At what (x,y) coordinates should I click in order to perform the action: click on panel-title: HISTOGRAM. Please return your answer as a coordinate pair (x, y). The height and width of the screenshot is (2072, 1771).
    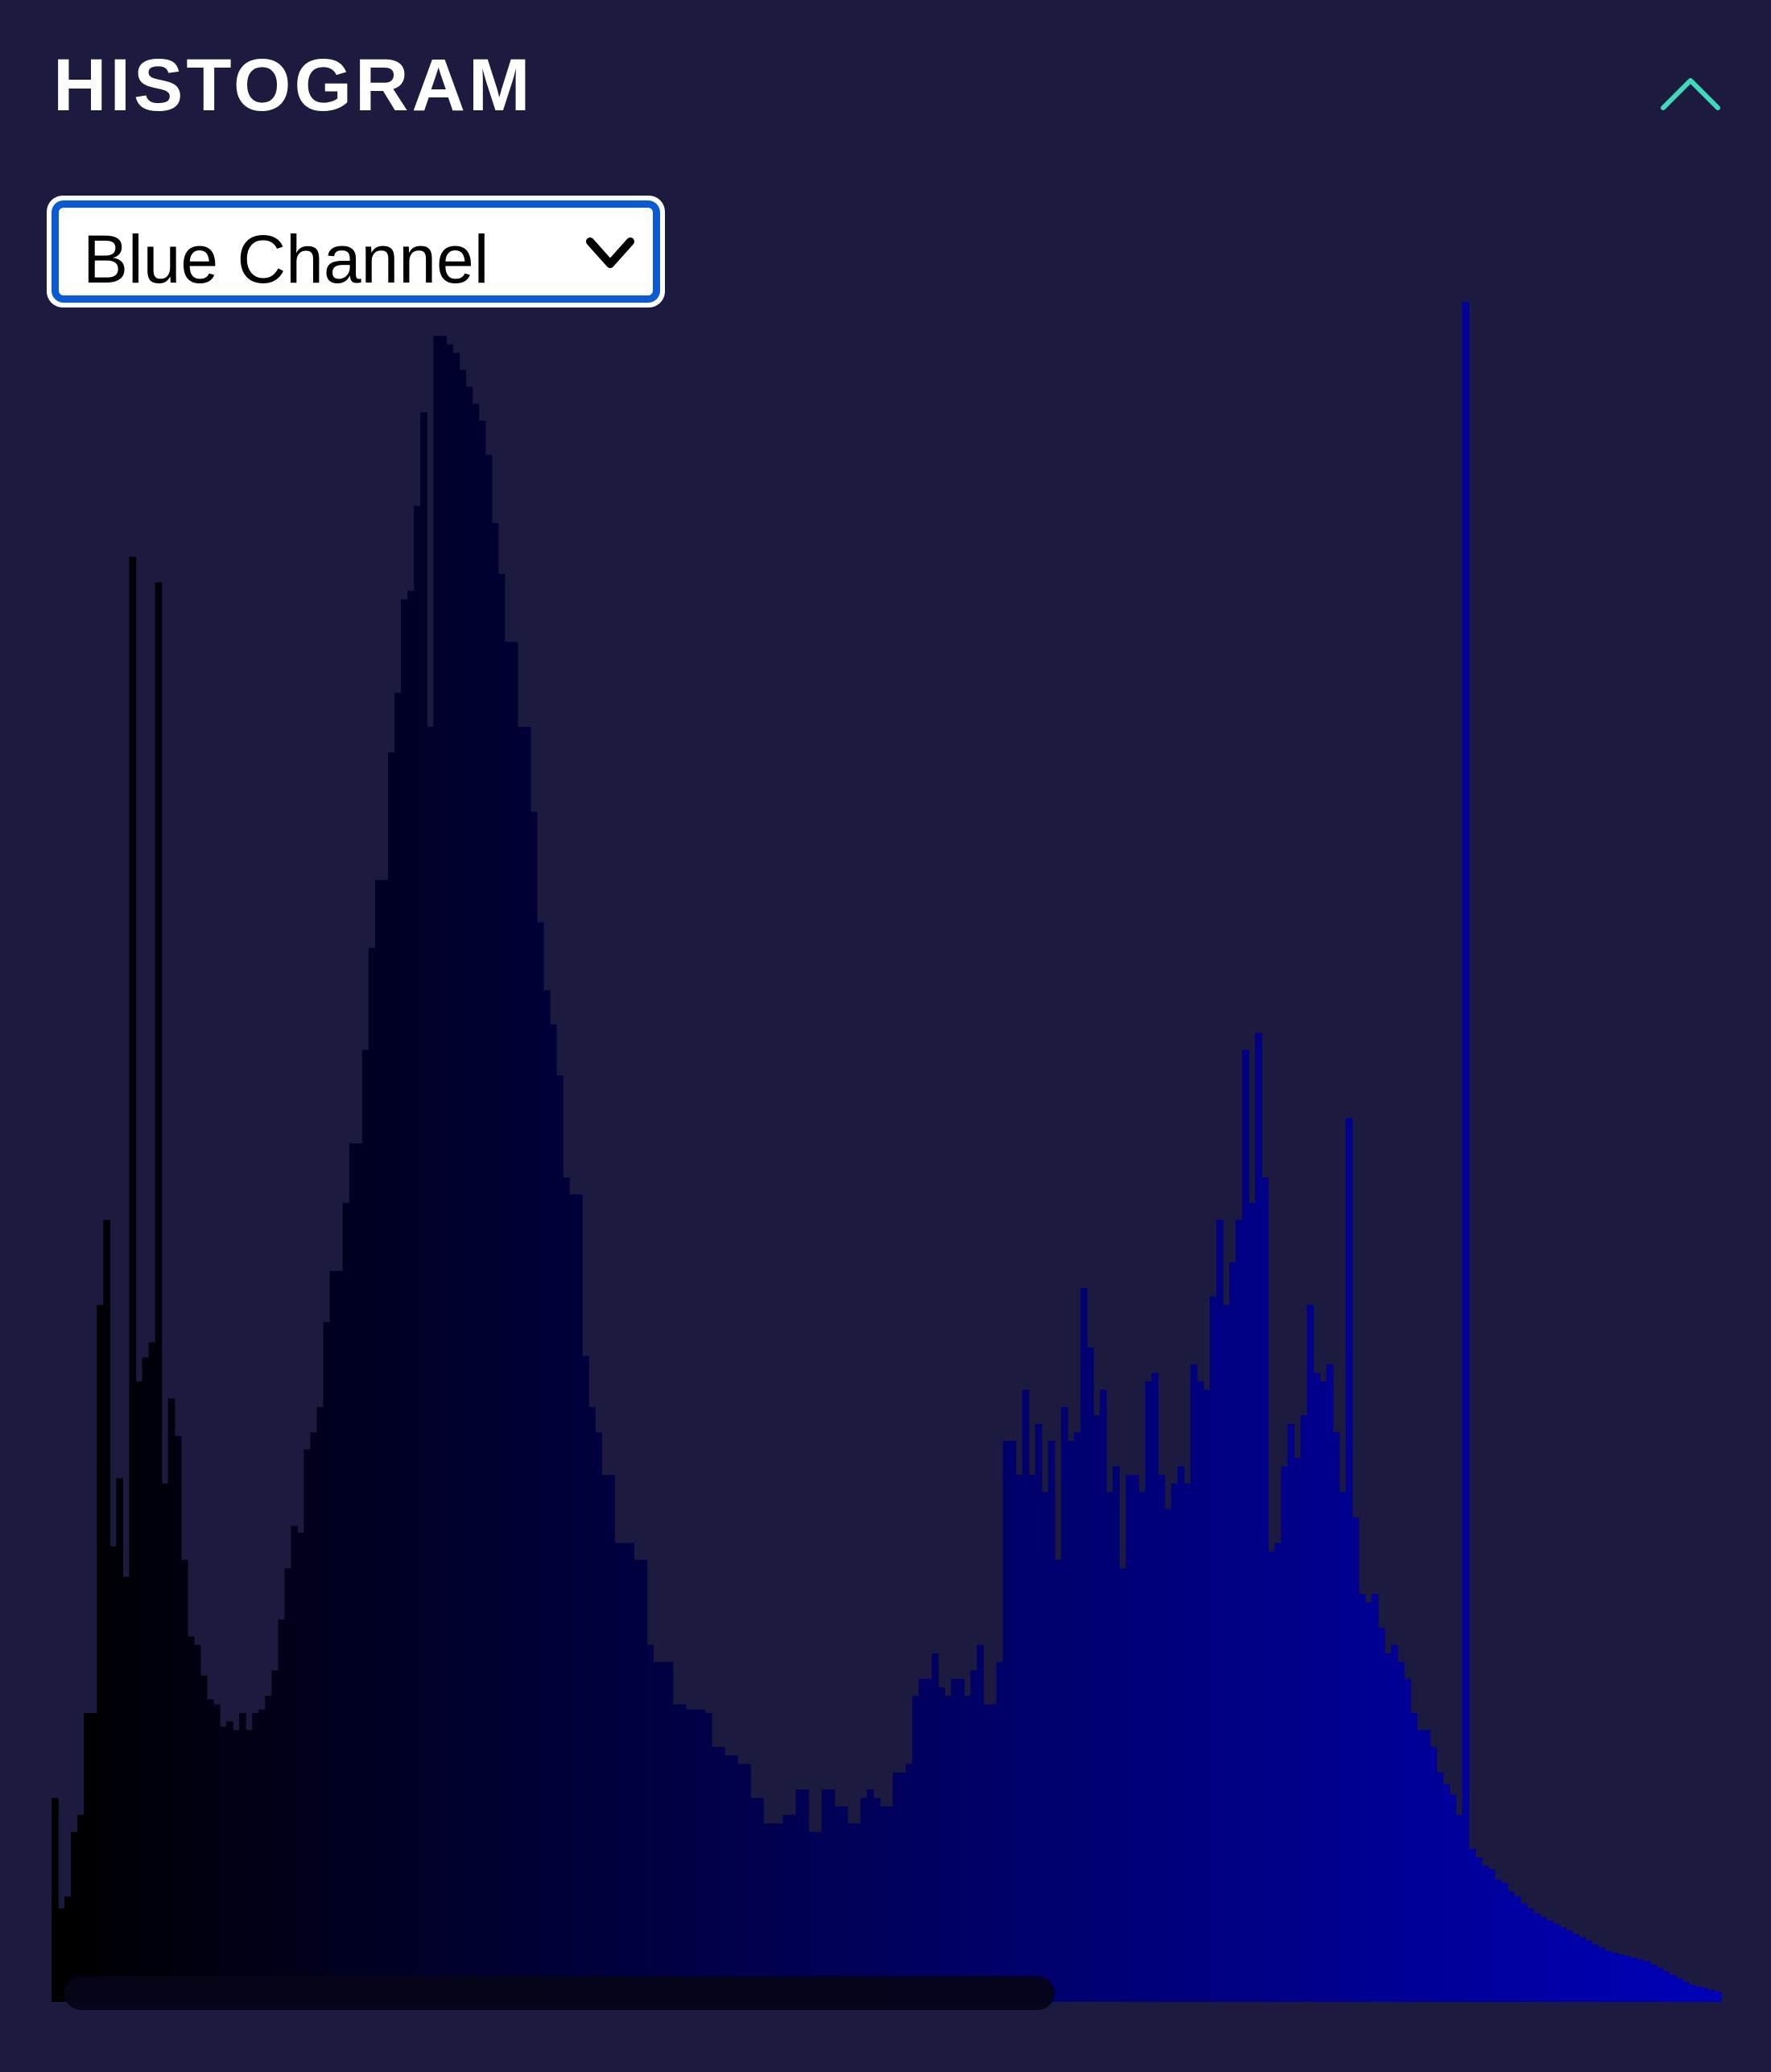
    Looking at the image, I should click on (293, 85).